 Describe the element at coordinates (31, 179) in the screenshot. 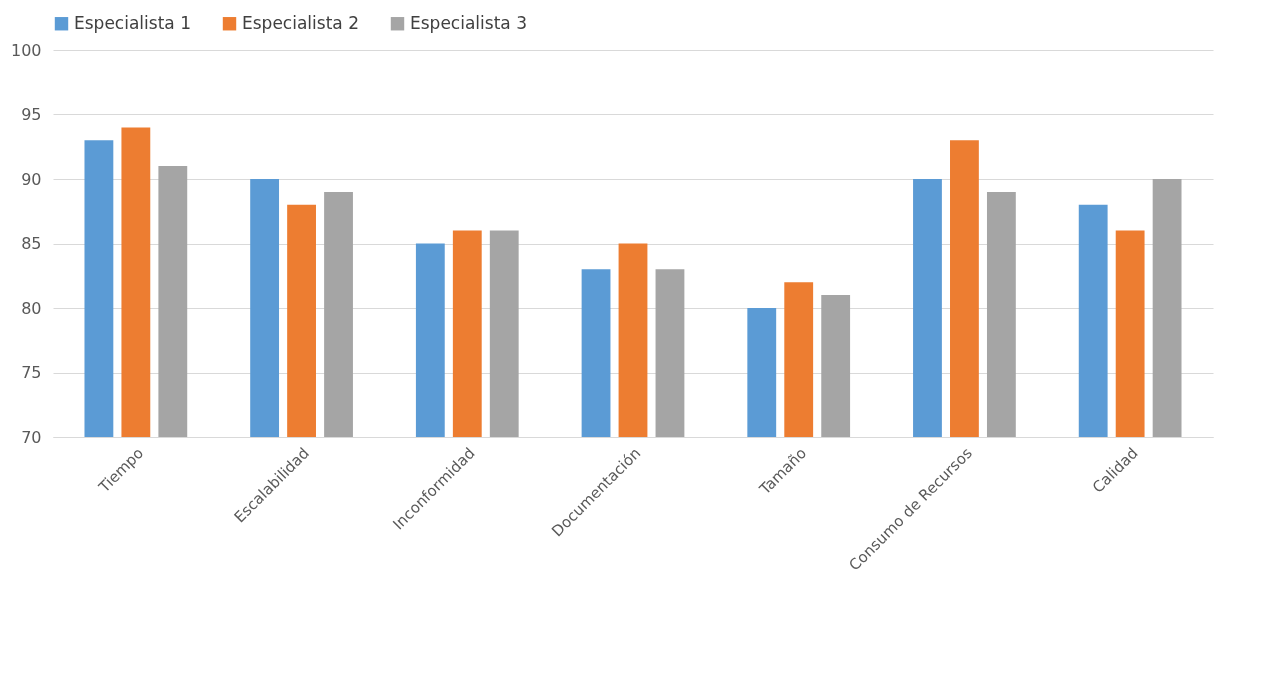

I see `y-tick-label: 90` at that location.